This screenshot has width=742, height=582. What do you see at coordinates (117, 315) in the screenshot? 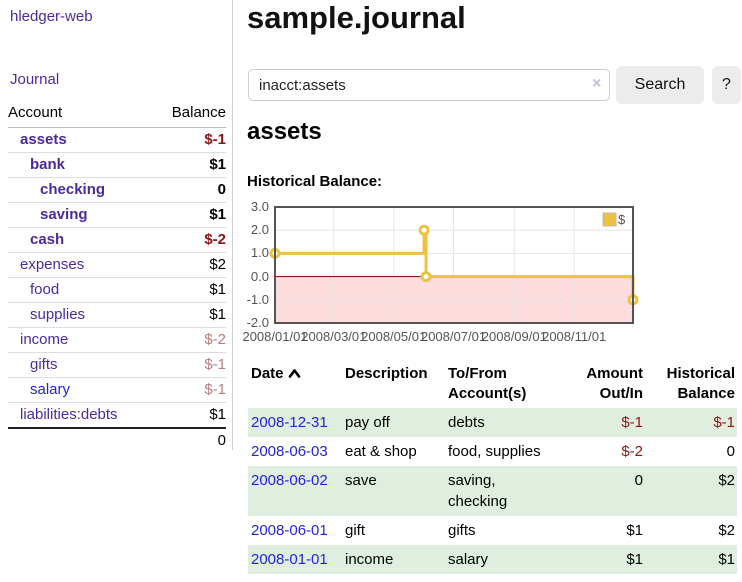
I see `account-row-supplies: supplies $1` at bounding box center [117, 315].